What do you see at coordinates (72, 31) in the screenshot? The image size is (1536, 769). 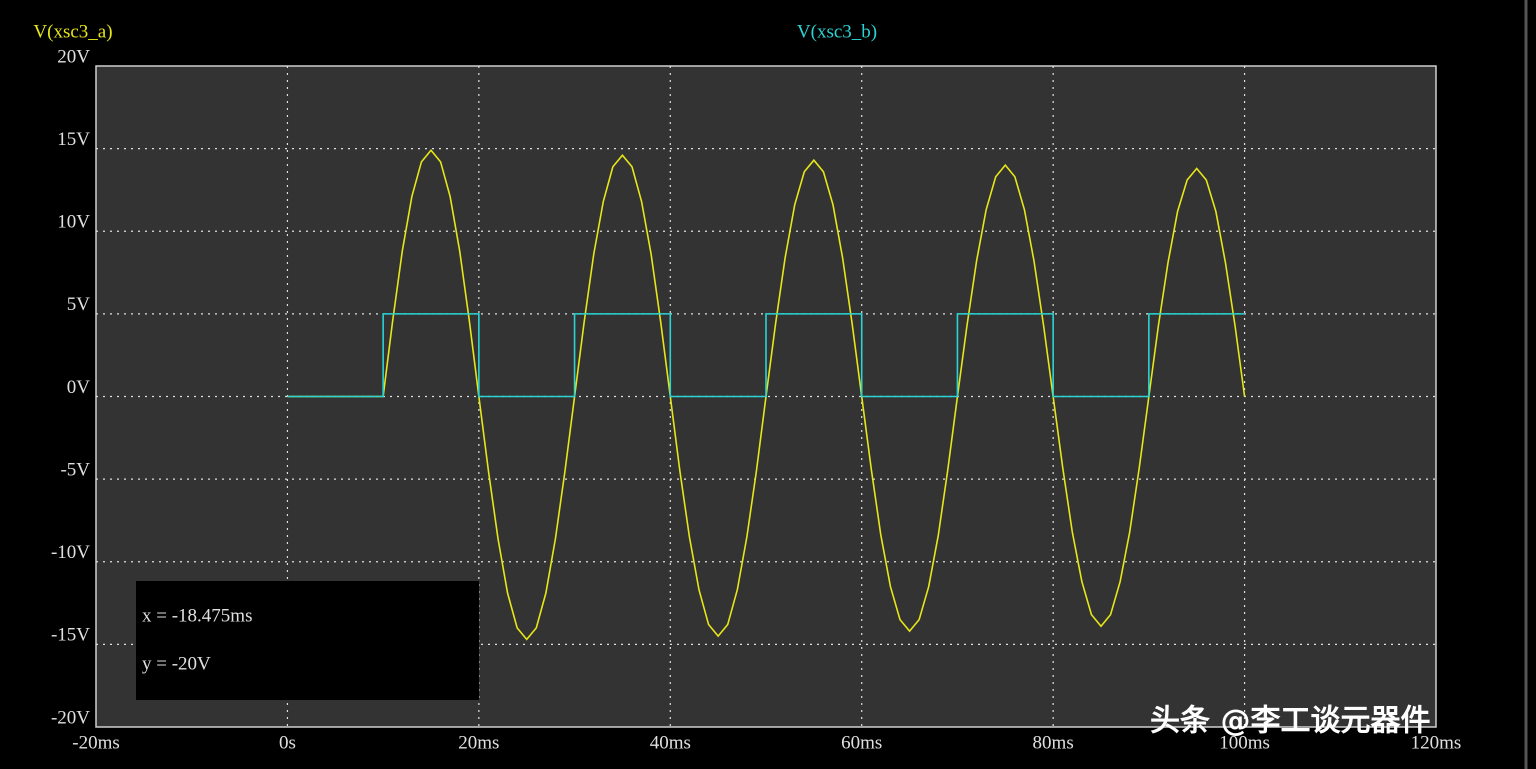 I see `legend-entry: V(xsc3_a)` at bounding box center [72, 31].